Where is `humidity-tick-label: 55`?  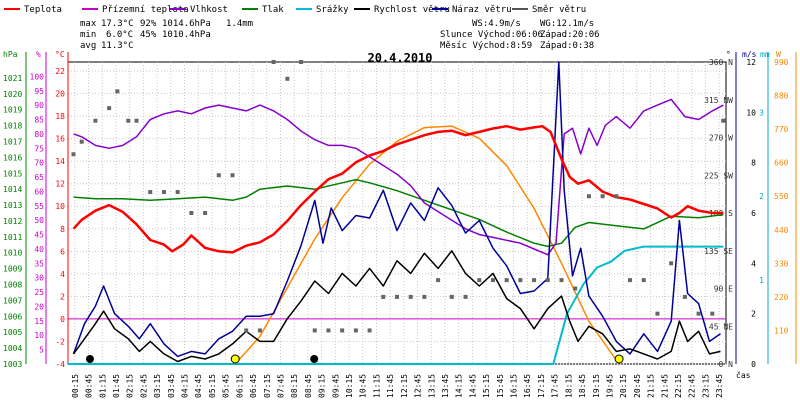 humidity-tick-label: 55 is located at coordinates (39, 206).